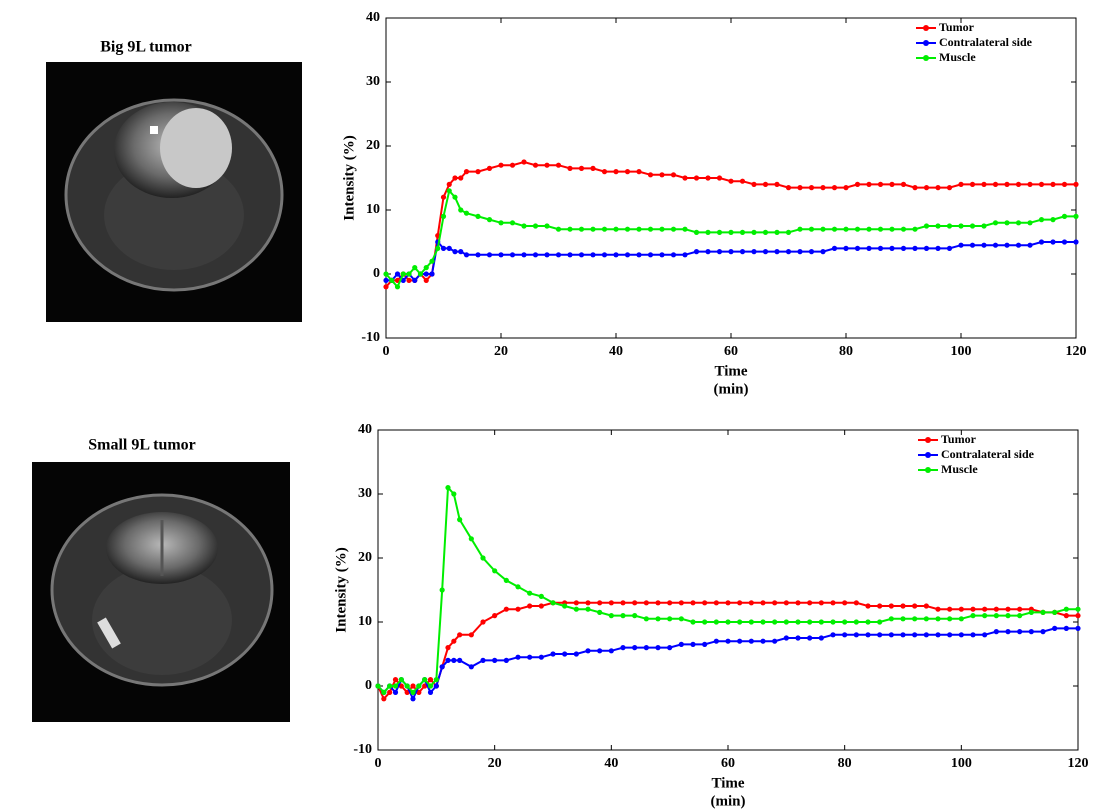  What do you see at coordinates (728, 763) in the screenshot?
I see `x-tick-label: 60` at bounding box center [728, 763].